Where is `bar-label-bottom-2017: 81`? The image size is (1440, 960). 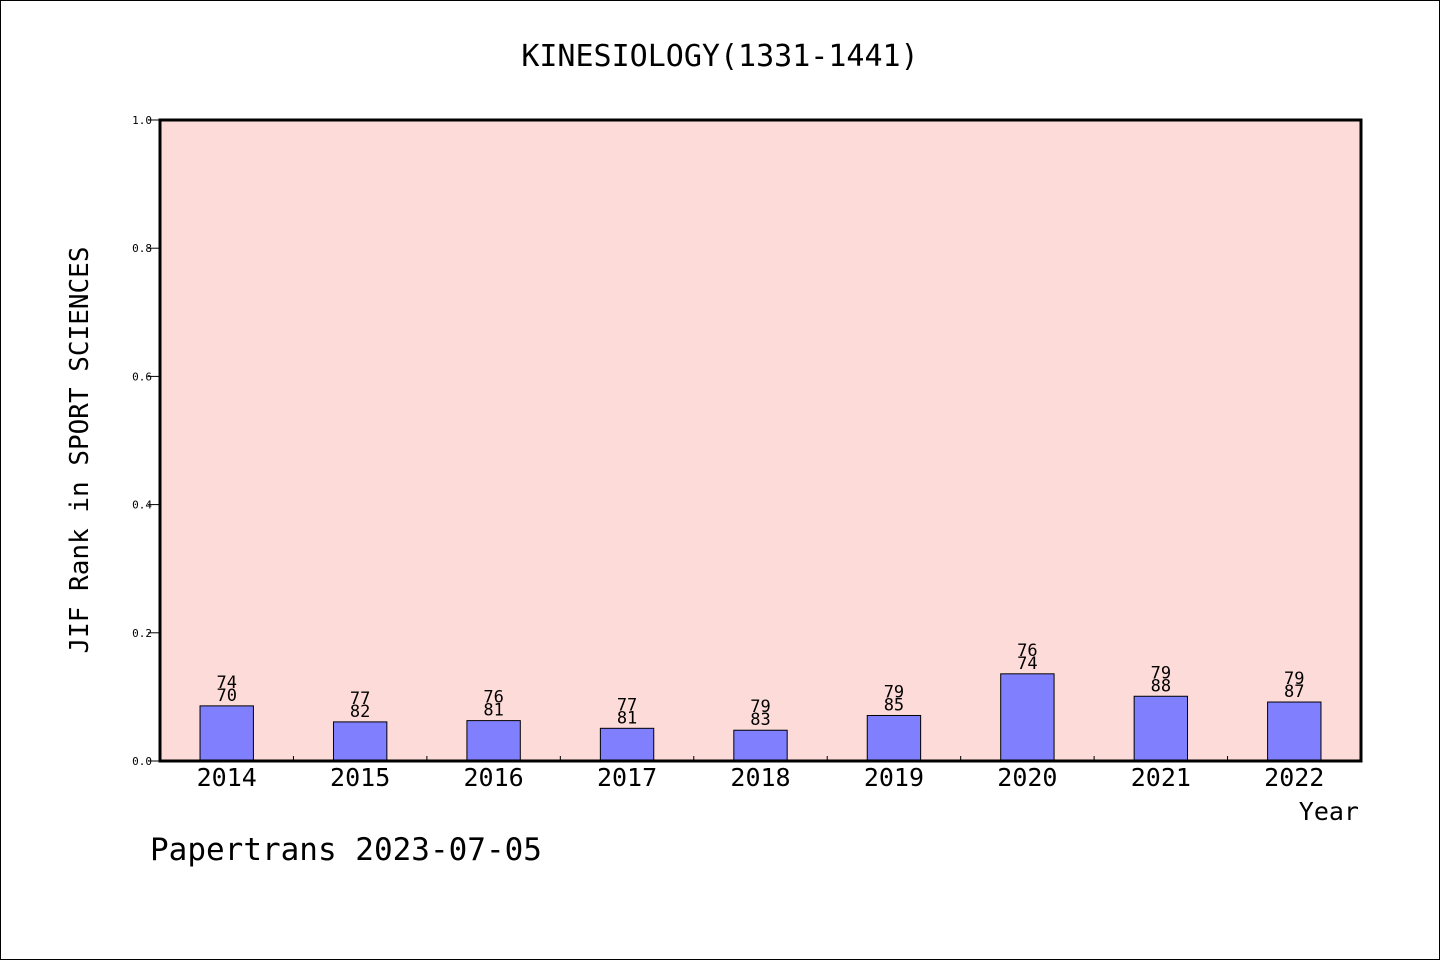 bar-label-bottom-2017: 81 is located at coordinates (627, 718).